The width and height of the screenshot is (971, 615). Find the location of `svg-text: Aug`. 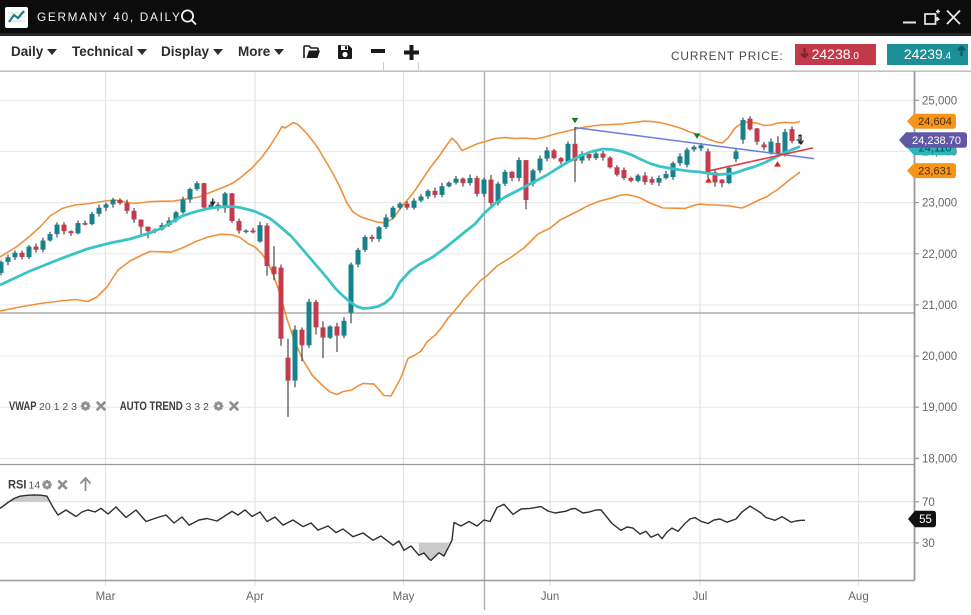

svg-text: Aug is located at coordinates (858, 597).